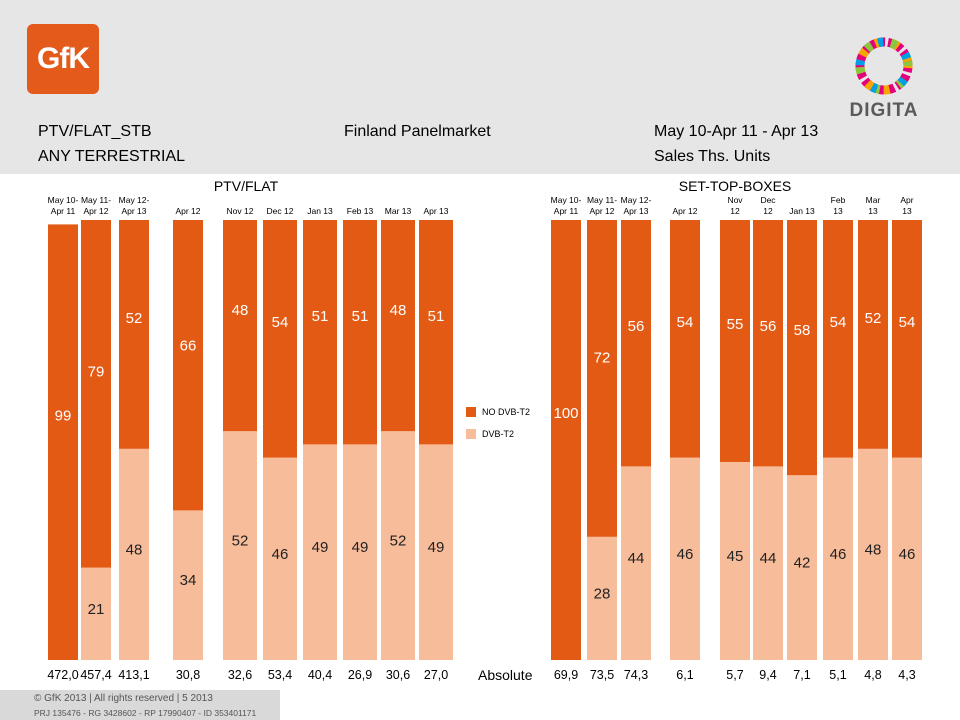 The image size is (960, 720). I want to click on data-label-dvb-t2: 28, so click(602, 593).